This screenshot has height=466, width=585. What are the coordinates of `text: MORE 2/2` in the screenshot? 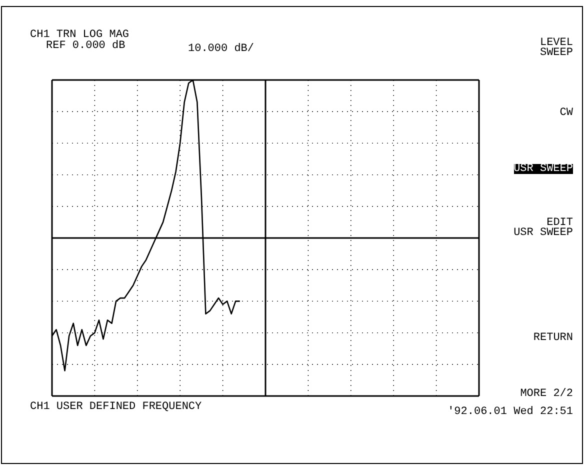 It's located at (546, 394).